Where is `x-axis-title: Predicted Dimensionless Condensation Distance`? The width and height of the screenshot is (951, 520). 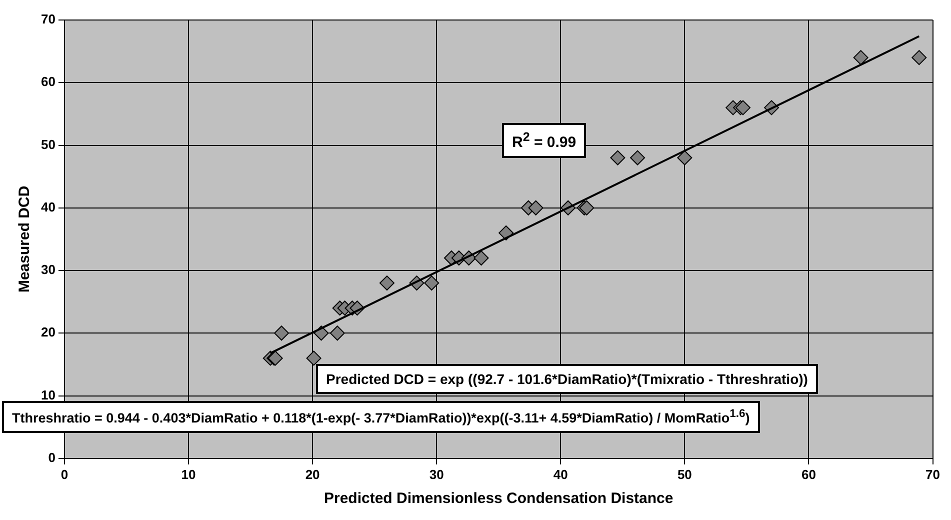
x-axis-title: Predicted Dimensionless Condensation Distance is located at coordinates (499, 499).